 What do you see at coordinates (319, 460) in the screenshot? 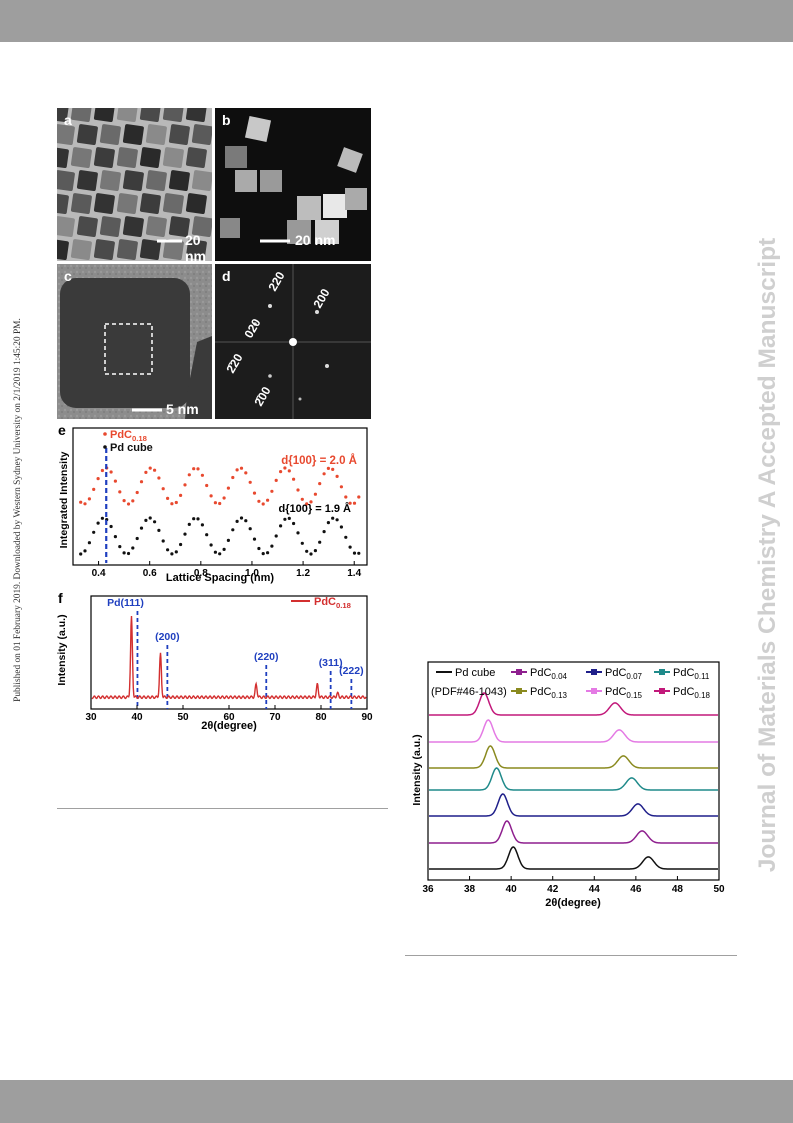
I see `chart-e-annotation-pdc: d{100} = 2.0 Å` at bounding box center [319, 460].